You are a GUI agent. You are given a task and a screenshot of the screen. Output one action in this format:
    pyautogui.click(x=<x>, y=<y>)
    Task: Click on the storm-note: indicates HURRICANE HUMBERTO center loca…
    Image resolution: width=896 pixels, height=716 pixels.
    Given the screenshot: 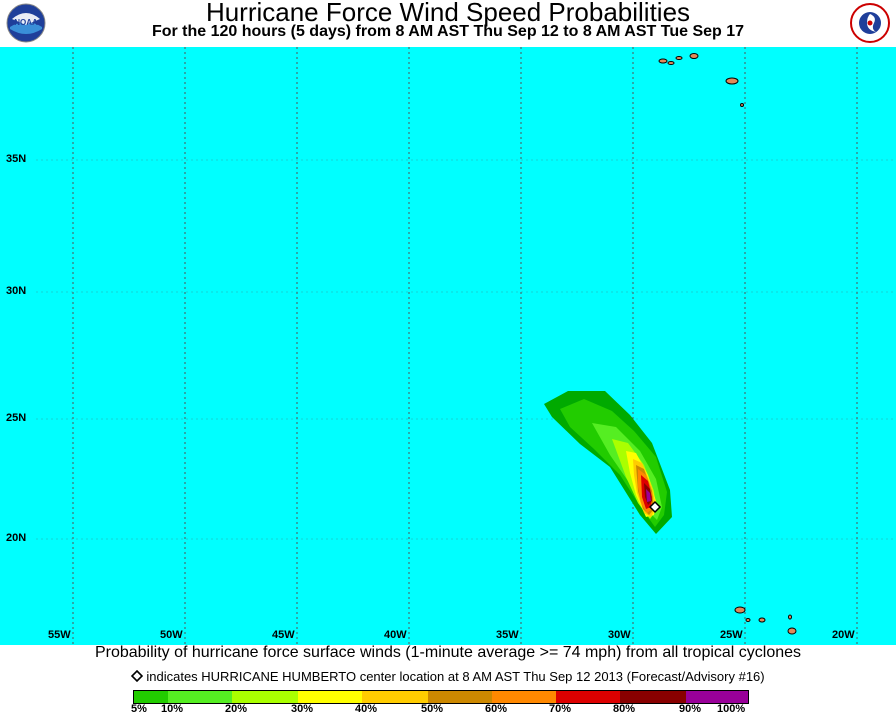 What is the action you would take?
    pyautogui.click(x=448, y=676)
    